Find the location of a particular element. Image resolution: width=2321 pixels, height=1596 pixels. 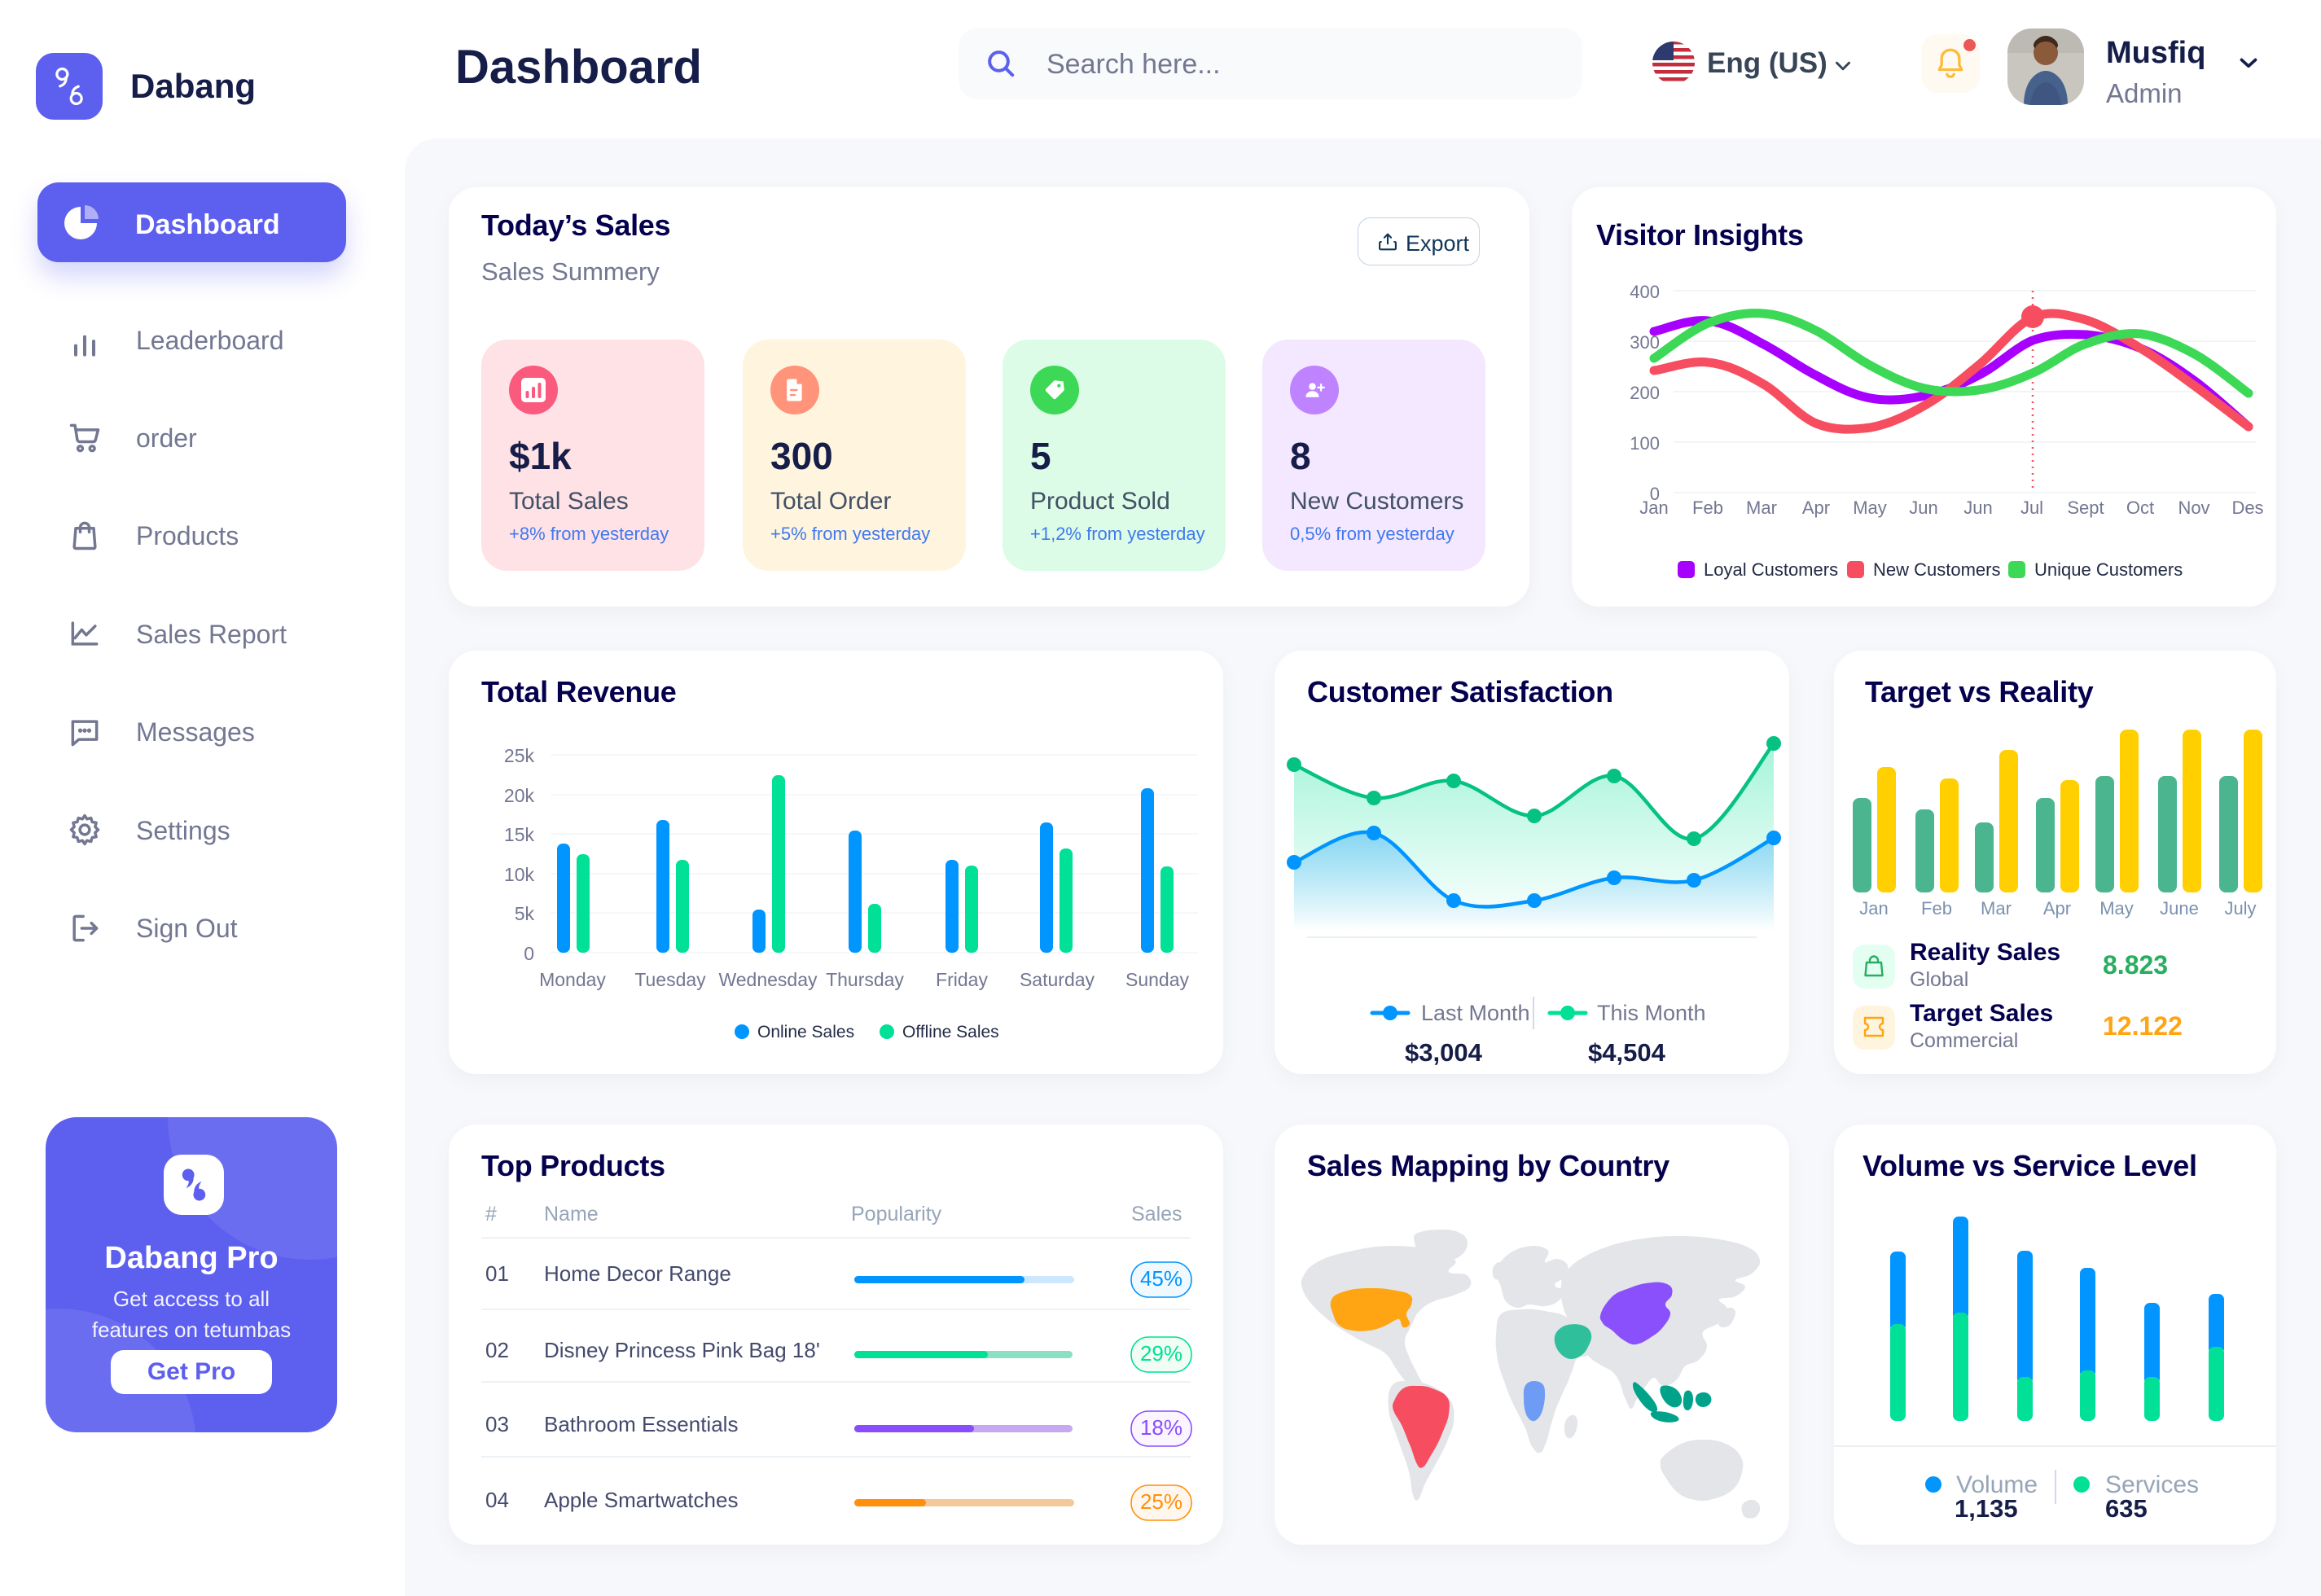

svg-text: Oct is located at coordinates (2140, 508).